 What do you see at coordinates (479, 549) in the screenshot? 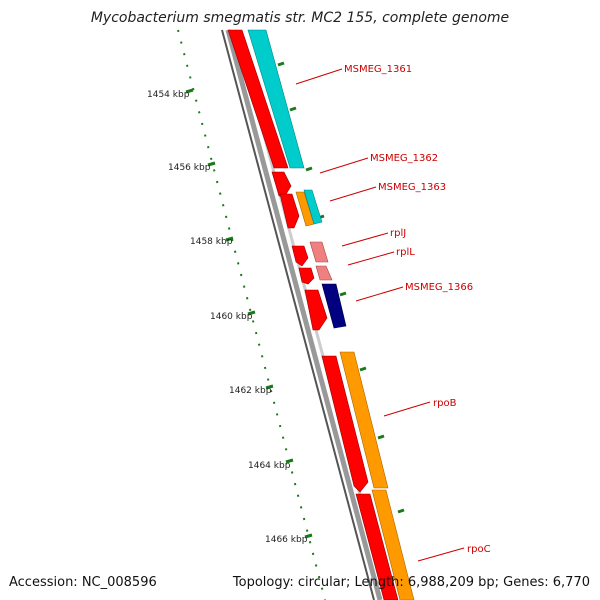
I see `gene-label-rpoc: rpoC` at bounding box center [479, 549].